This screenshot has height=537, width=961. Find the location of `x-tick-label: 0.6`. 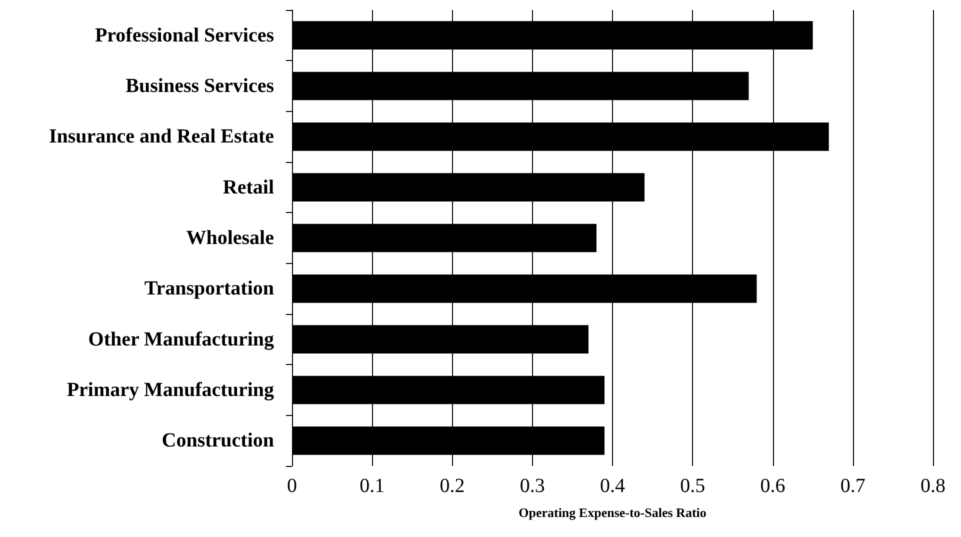

x-tick-label: 0.6 is located at coordinates (773, 486).